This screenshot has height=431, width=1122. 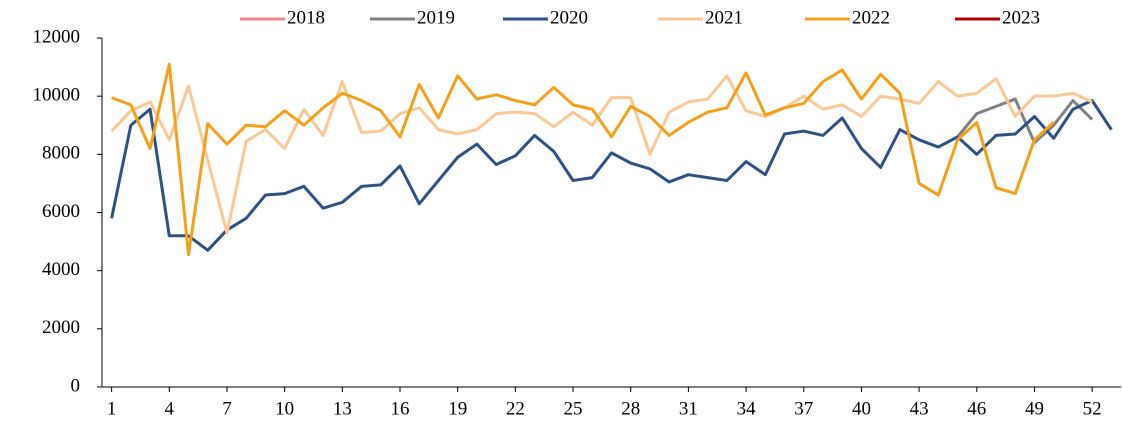 What do you see at coordinates (573, 408) in the screenshot?
I see `x-tick-label: 25` at bounding box center [573, 408].